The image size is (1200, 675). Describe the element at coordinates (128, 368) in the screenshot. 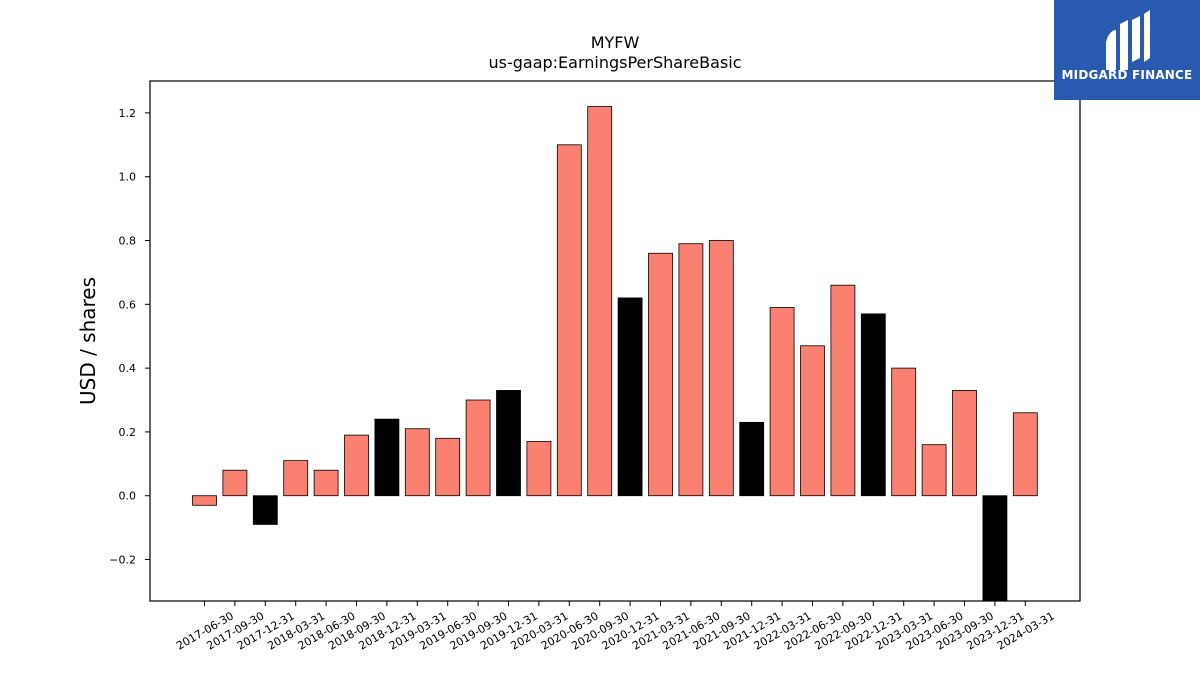

I see `y-tick-label: 0.4` at that location.